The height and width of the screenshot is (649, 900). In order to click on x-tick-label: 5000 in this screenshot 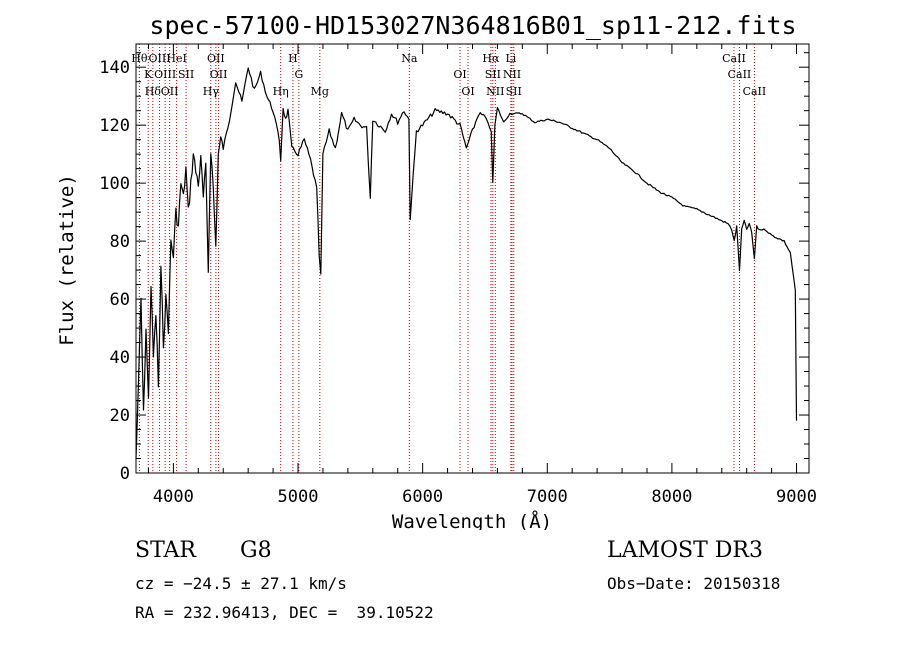, I will do `click(298, 497)`.